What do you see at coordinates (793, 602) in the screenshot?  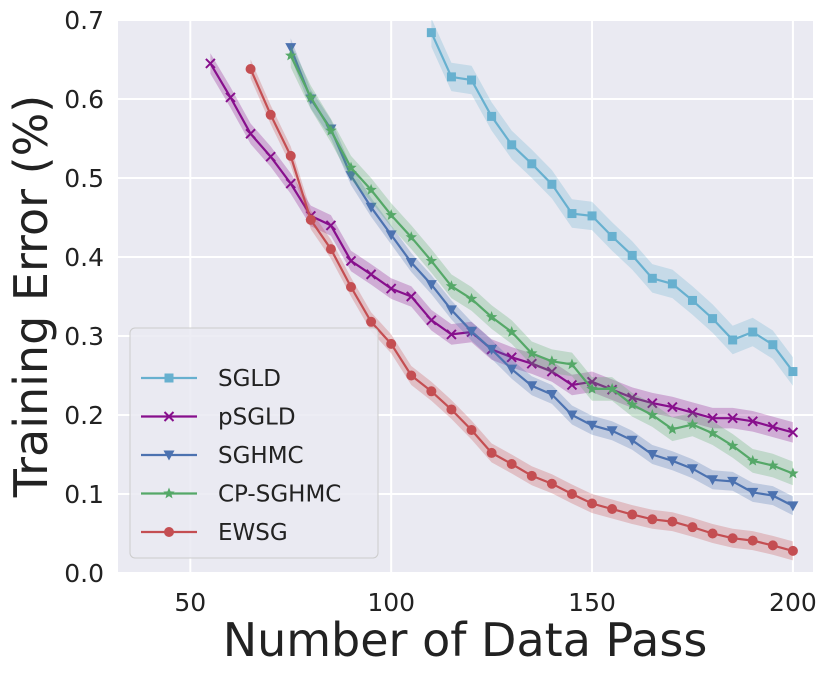 I see `x-tick-label: 200` at bounding box center [793, 602].